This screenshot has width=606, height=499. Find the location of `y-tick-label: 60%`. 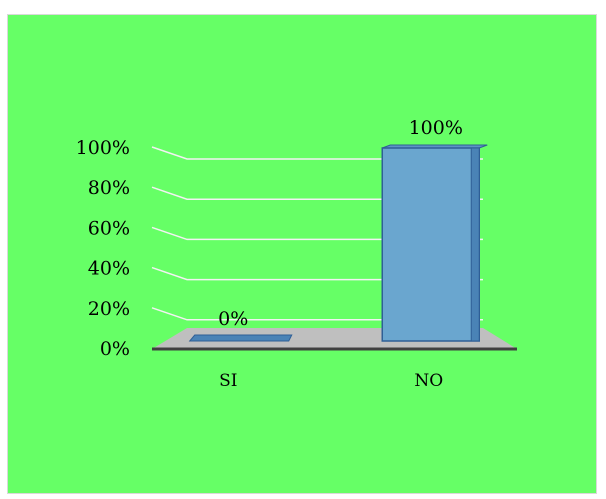

y-tick-label: 60% is located at coordinates (109, 228).